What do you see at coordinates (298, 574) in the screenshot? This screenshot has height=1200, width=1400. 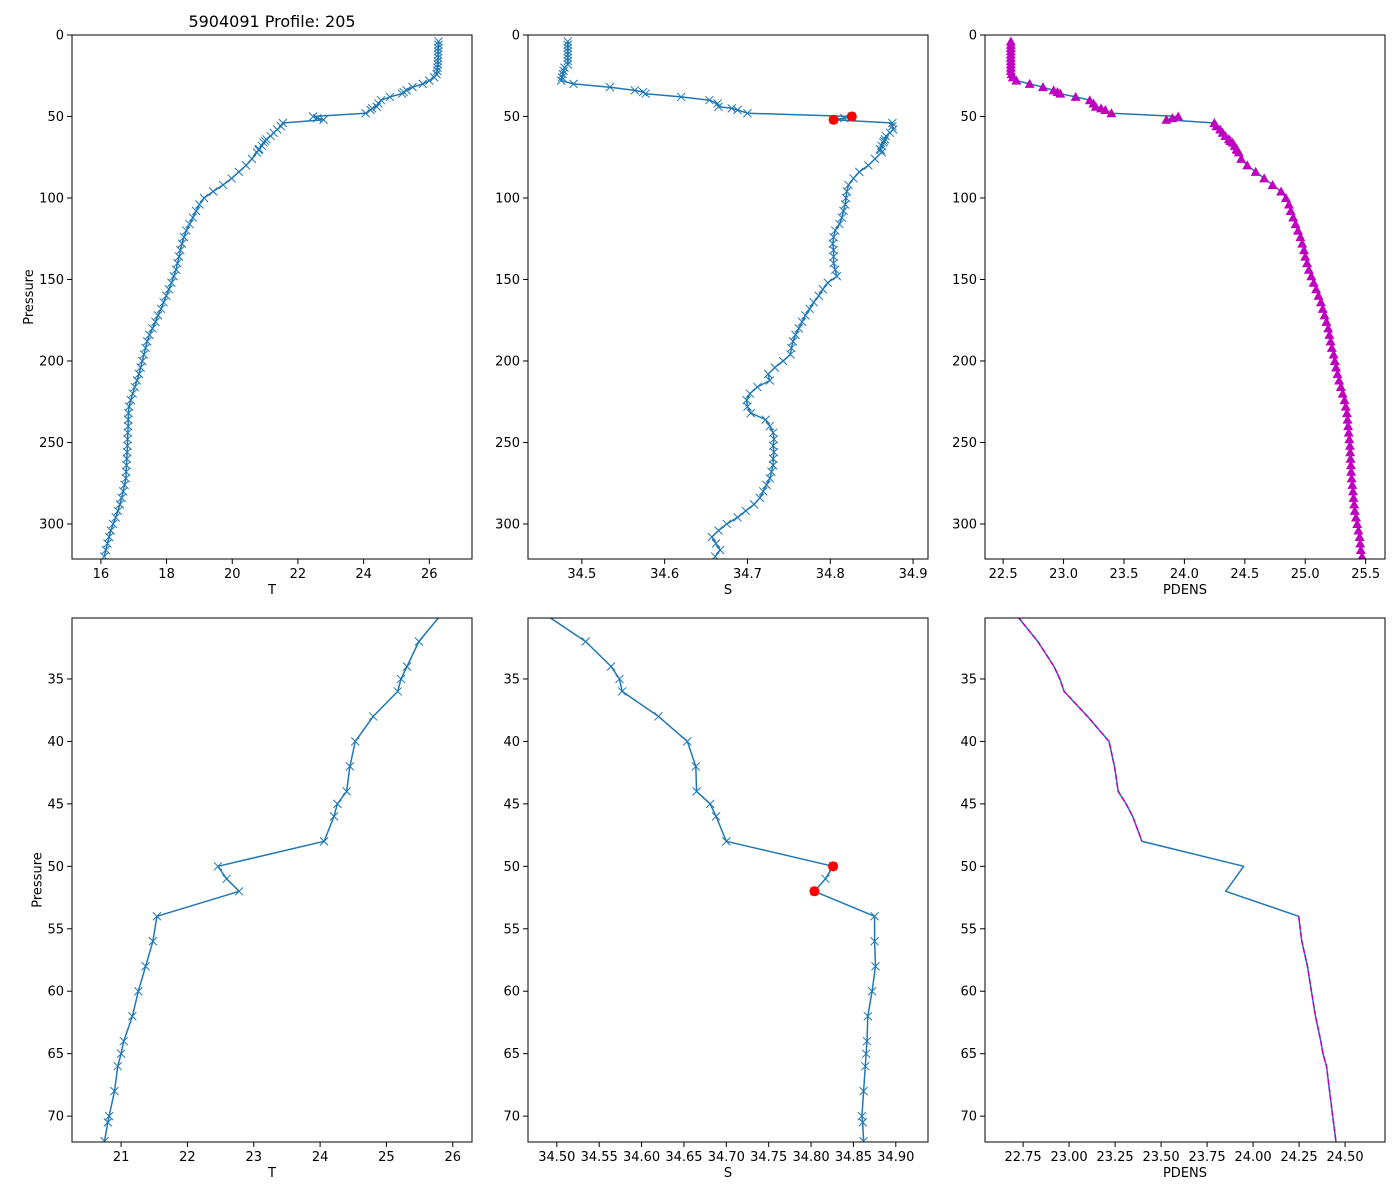 I see `x-tick-label: 22` at bounding box center [298, 574].